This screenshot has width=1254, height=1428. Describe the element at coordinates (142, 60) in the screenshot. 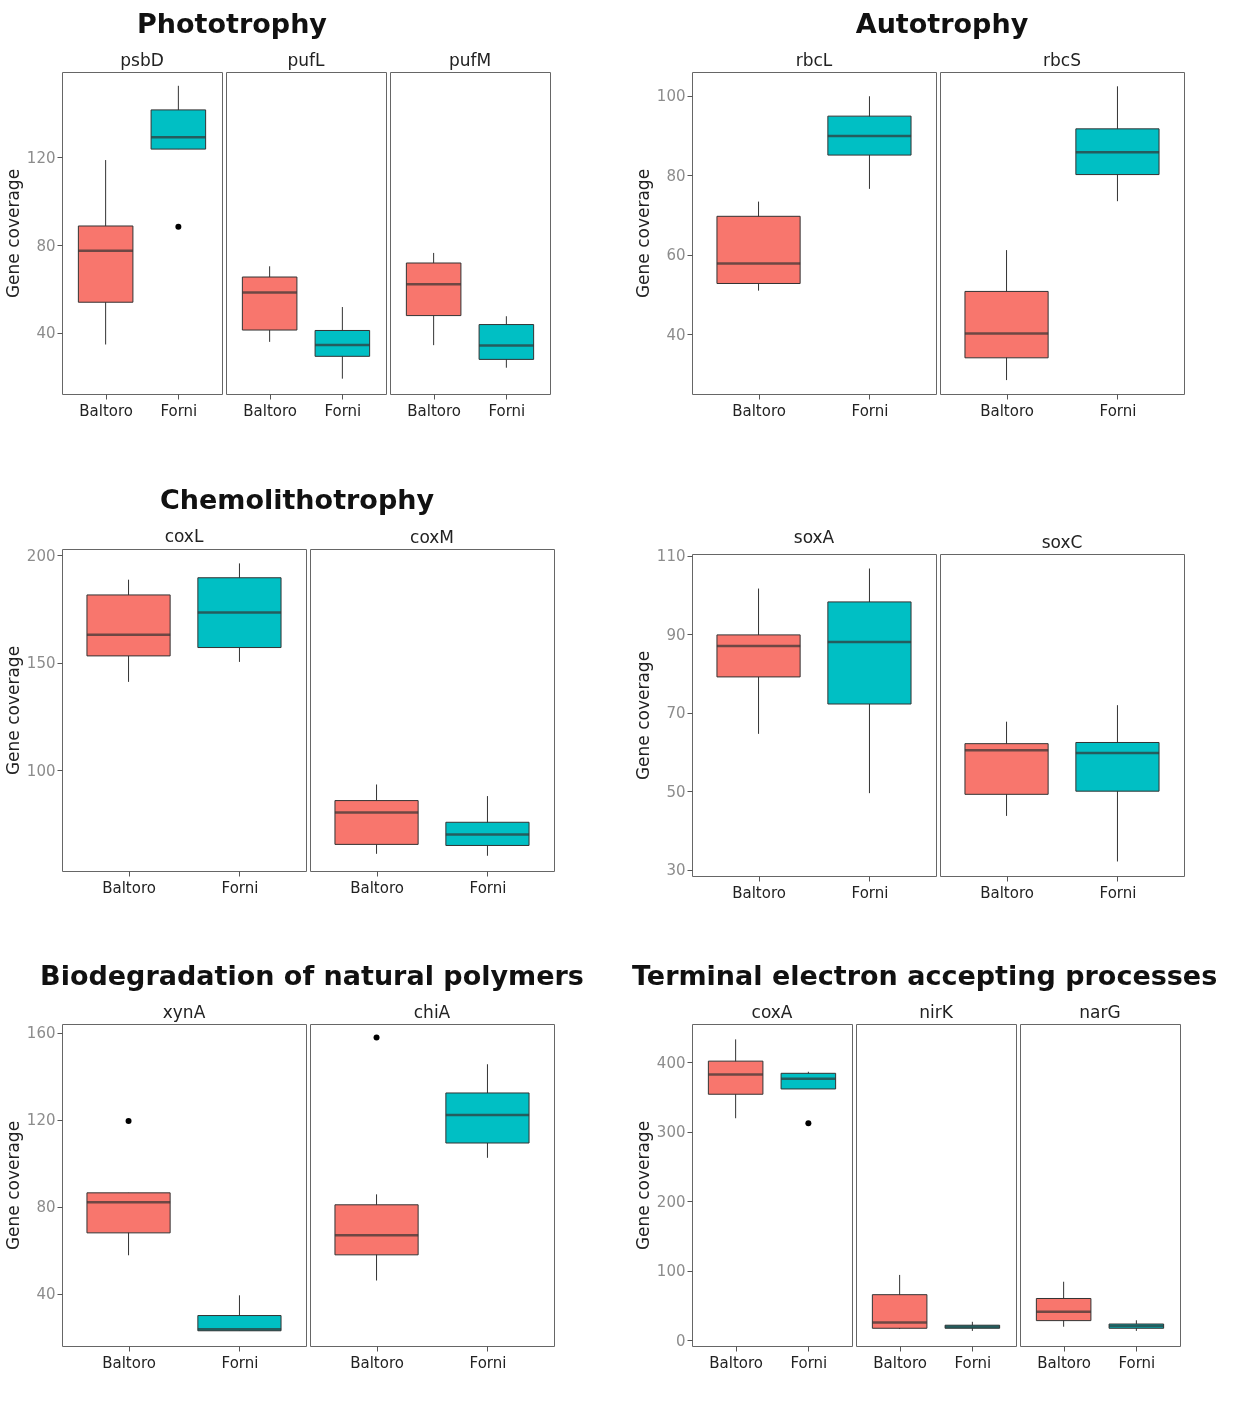

I see `chart-subtitle: psbD` at that location.